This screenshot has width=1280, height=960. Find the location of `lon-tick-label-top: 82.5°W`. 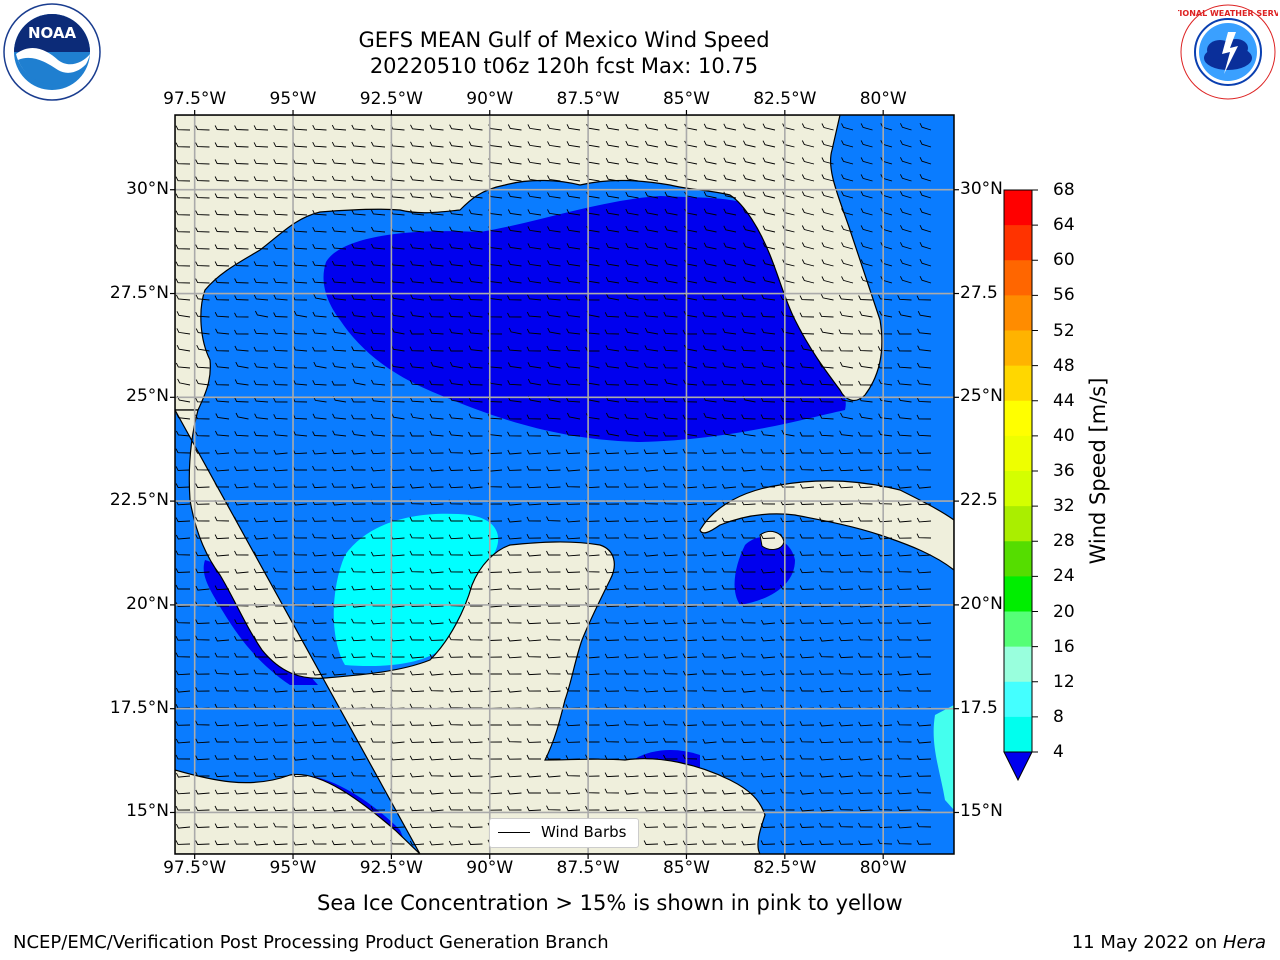

lon-tick-label-top: 82.5°W is located at coordinates (785, 99).